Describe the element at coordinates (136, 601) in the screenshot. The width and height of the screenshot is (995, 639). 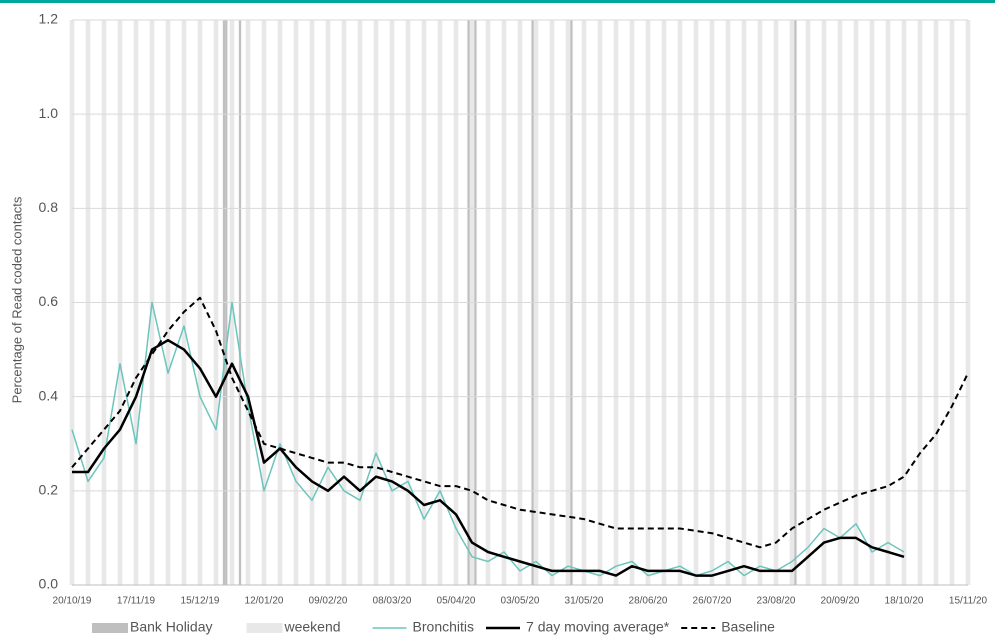
I see `x-tick-label: 17/11/19` at that location.